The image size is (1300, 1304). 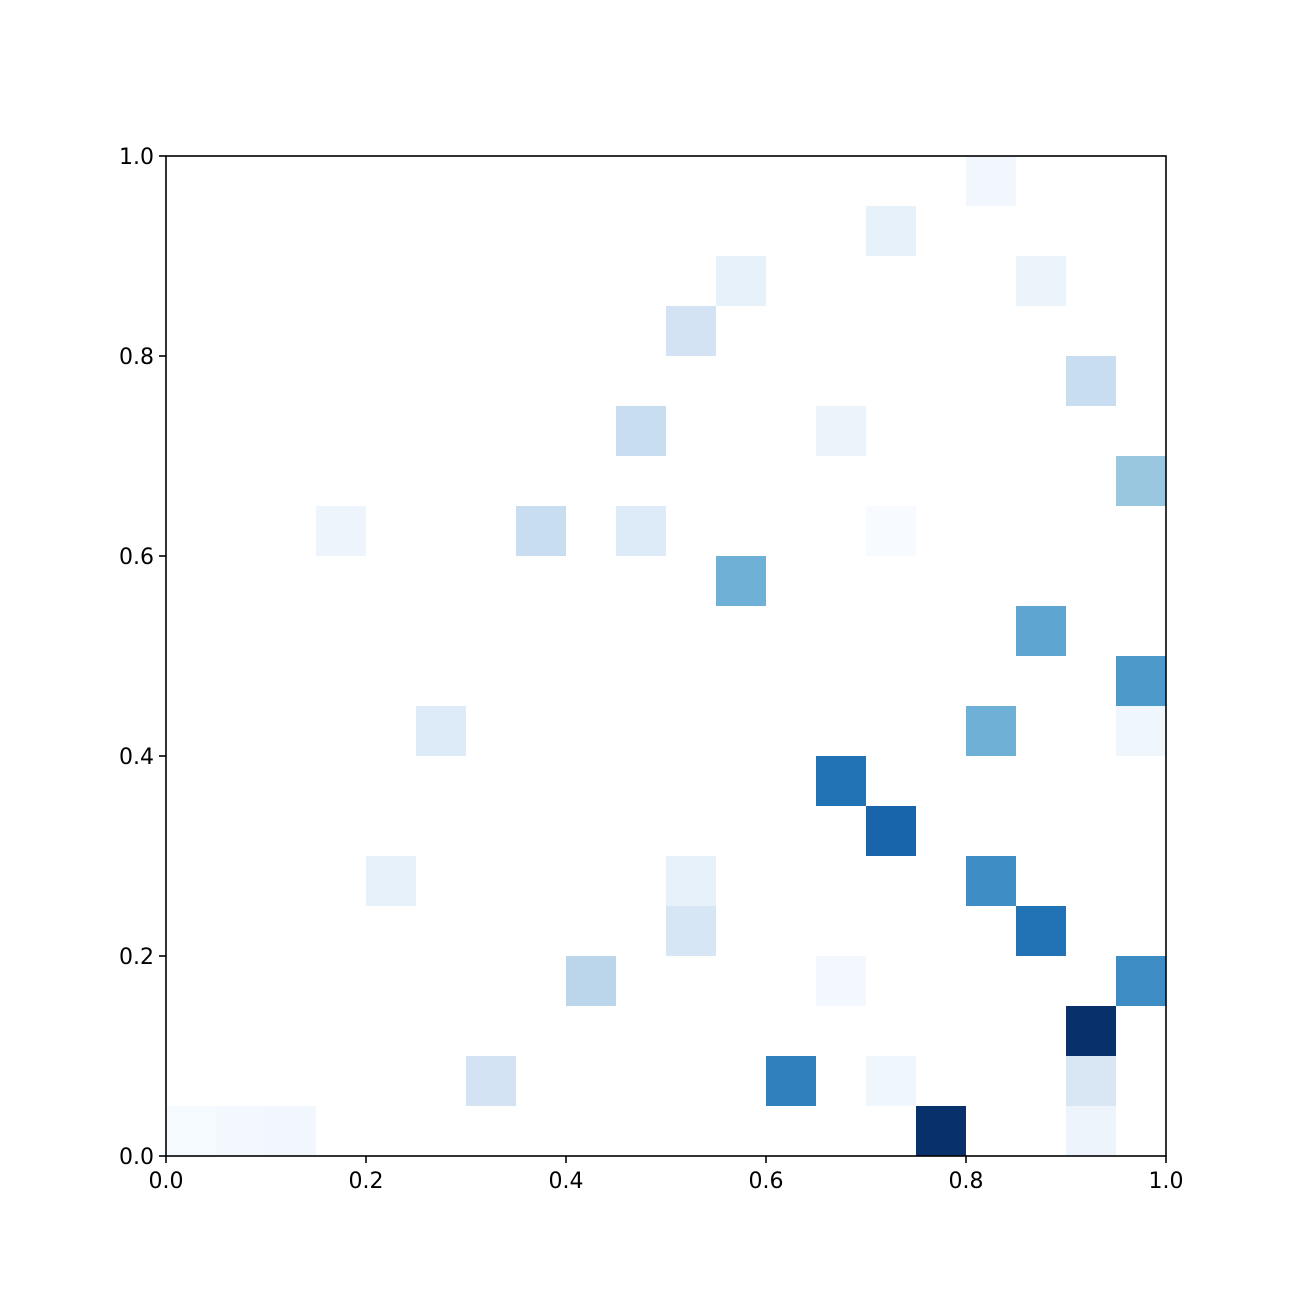 I want to click on y-tick-label: 0.0, so click(x=136, y=1157).